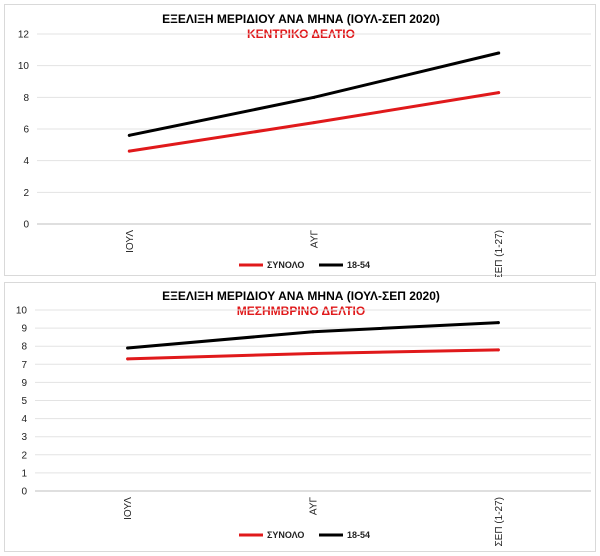 The height and width of the screenshot is (556, 600). I want to click on y-tick-label: 5, so click(24, 401).